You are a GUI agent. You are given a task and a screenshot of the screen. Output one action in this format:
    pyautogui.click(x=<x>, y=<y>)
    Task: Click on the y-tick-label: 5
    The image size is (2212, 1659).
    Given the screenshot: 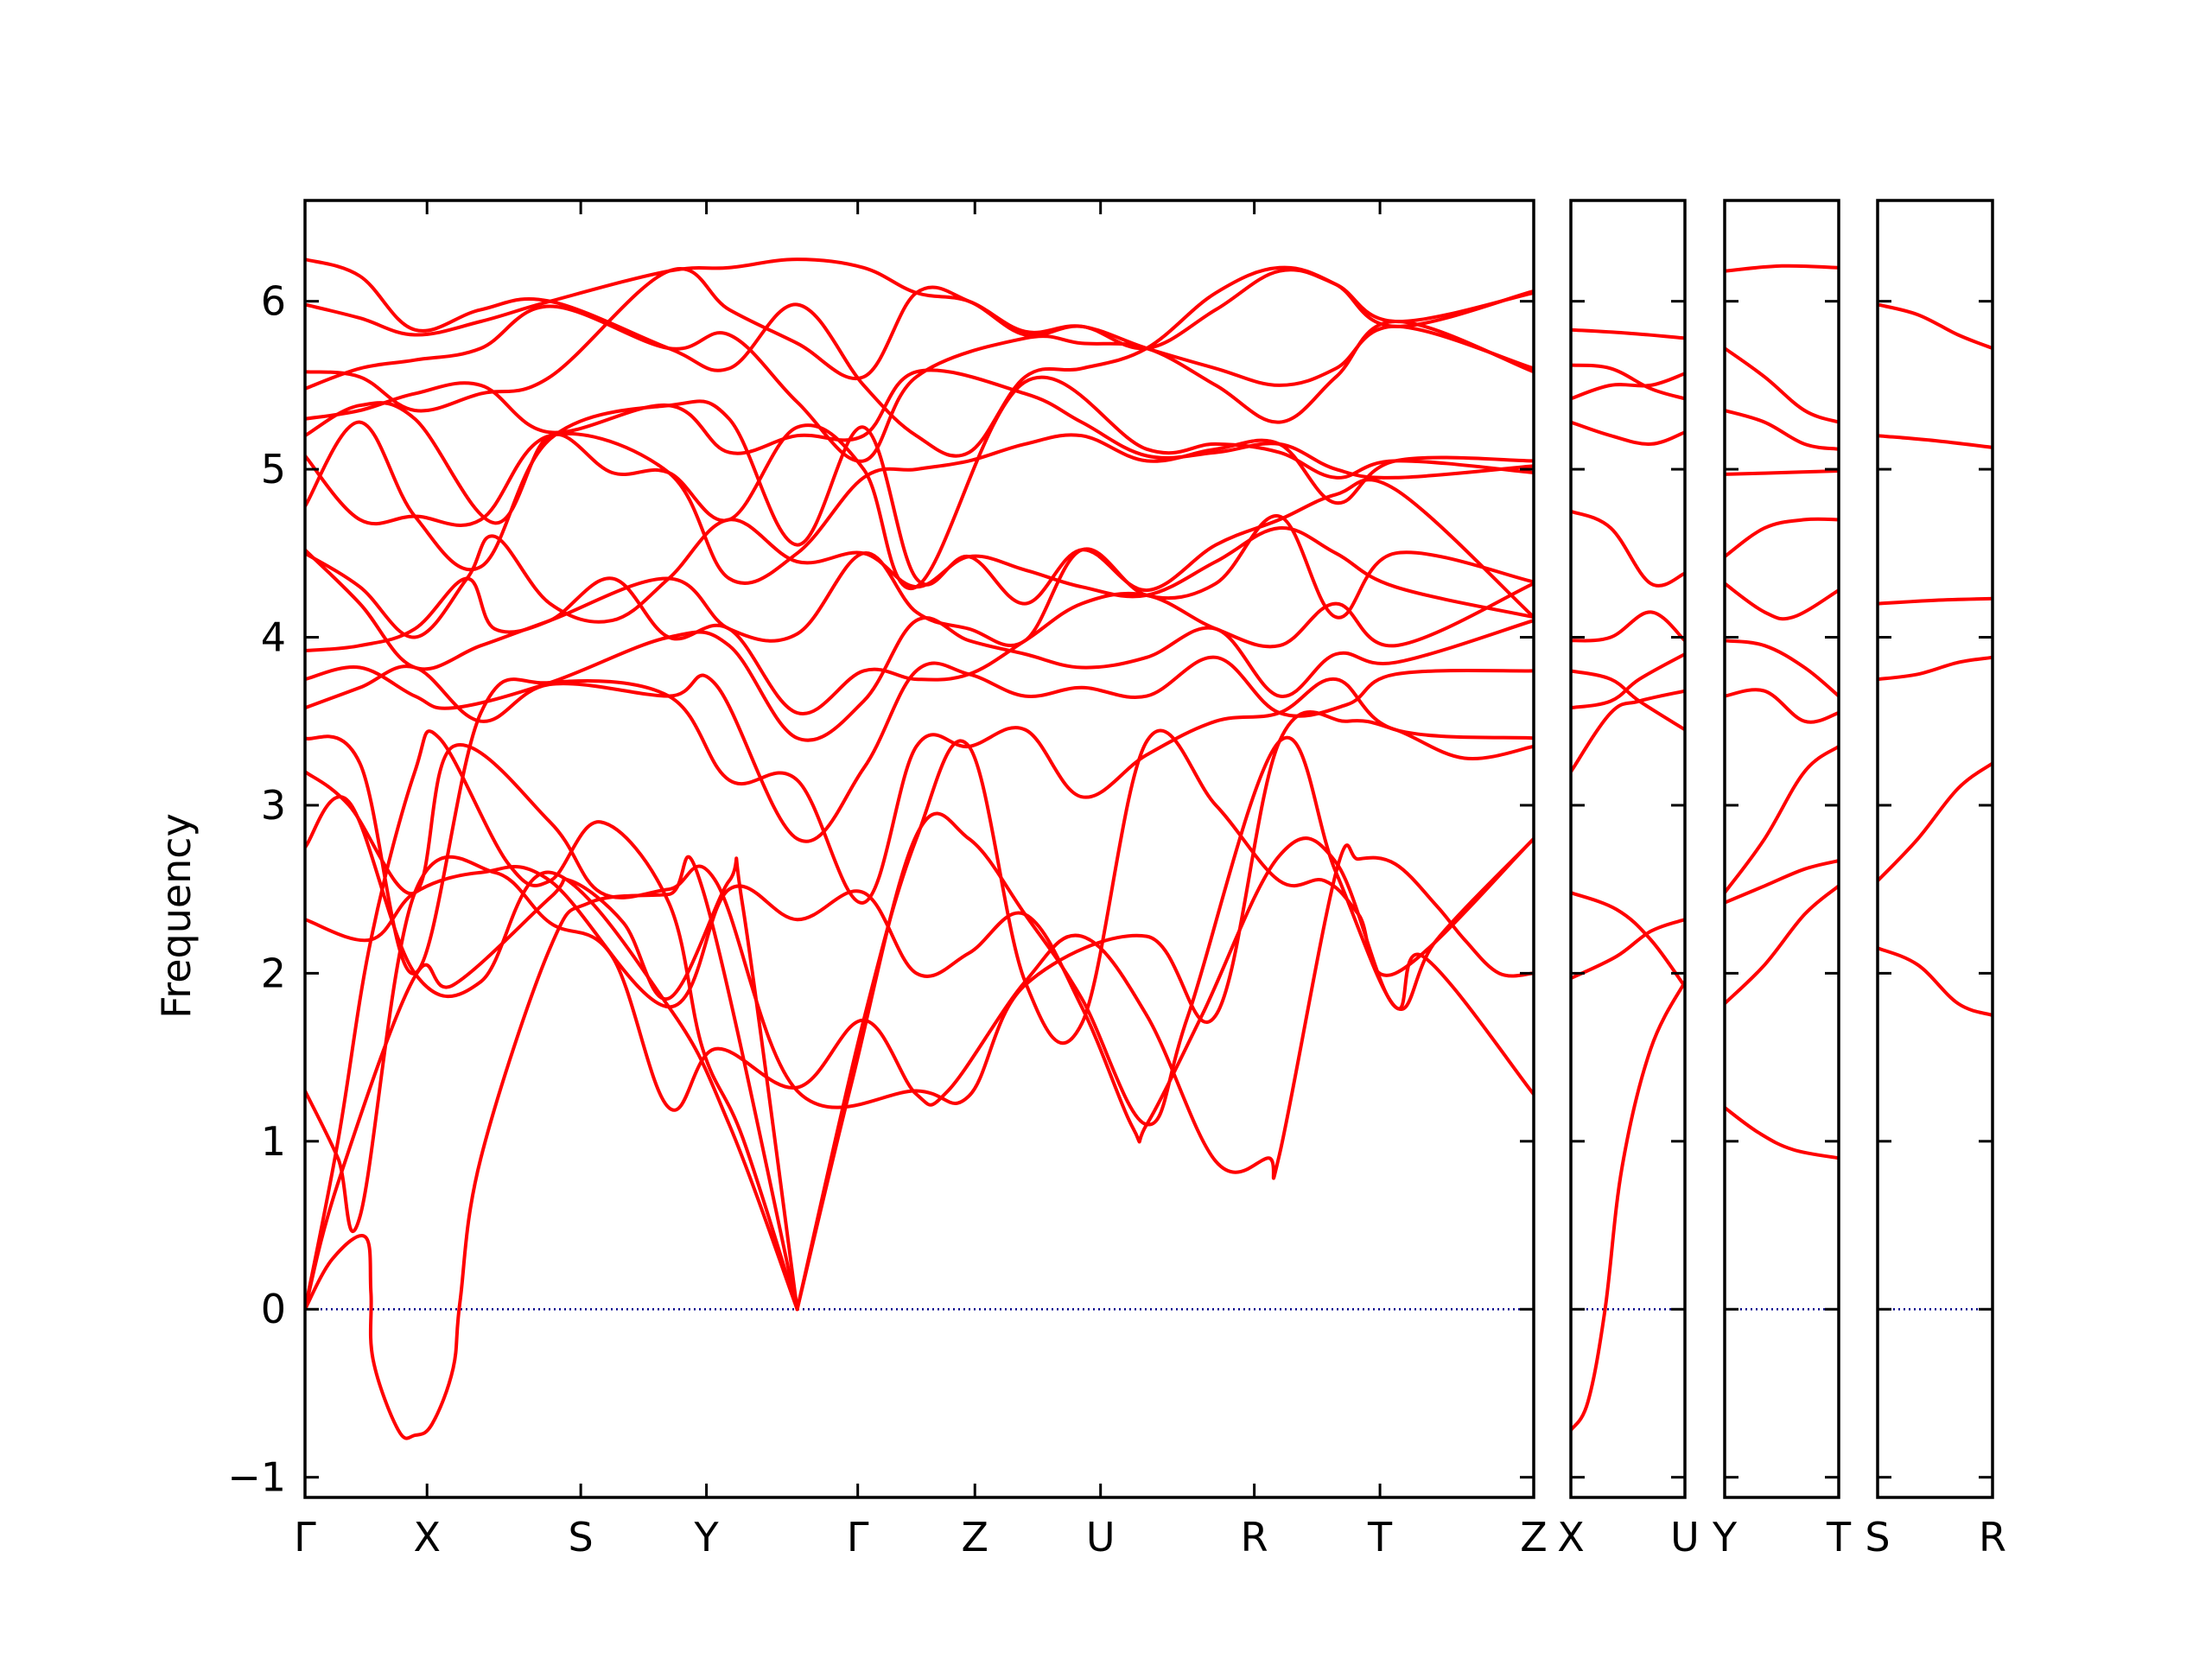 What is the action you would take?
    pyautogui.click(x=273, y=469)
    